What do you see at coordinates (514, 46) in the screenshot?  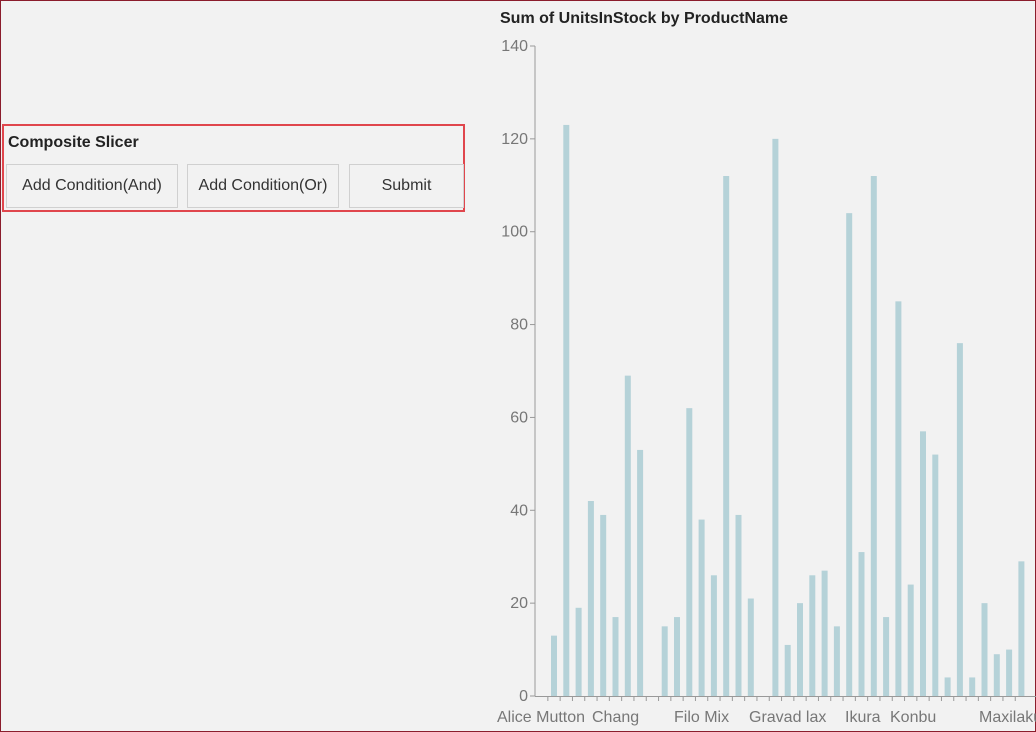 I see `y-tick-label: 140` at bounding box center [514, 46].